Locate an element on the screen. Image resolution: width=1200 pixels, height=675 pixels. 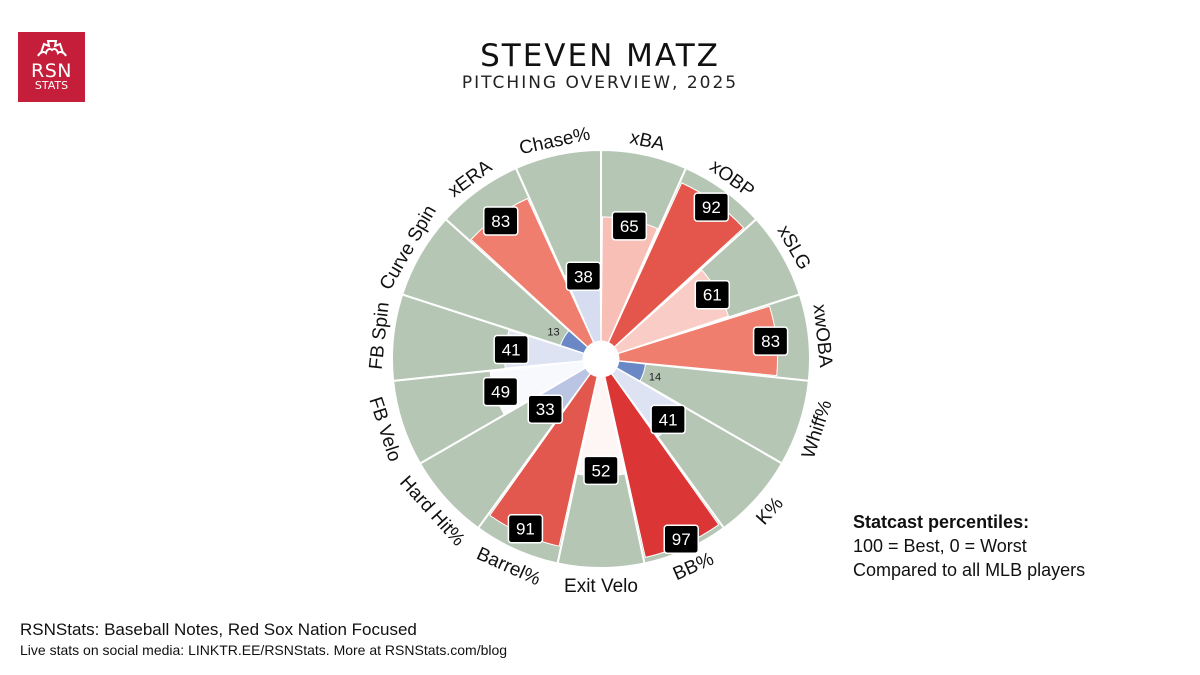
page-title: STEVEN MATZ is located at coordinates (600, 56).